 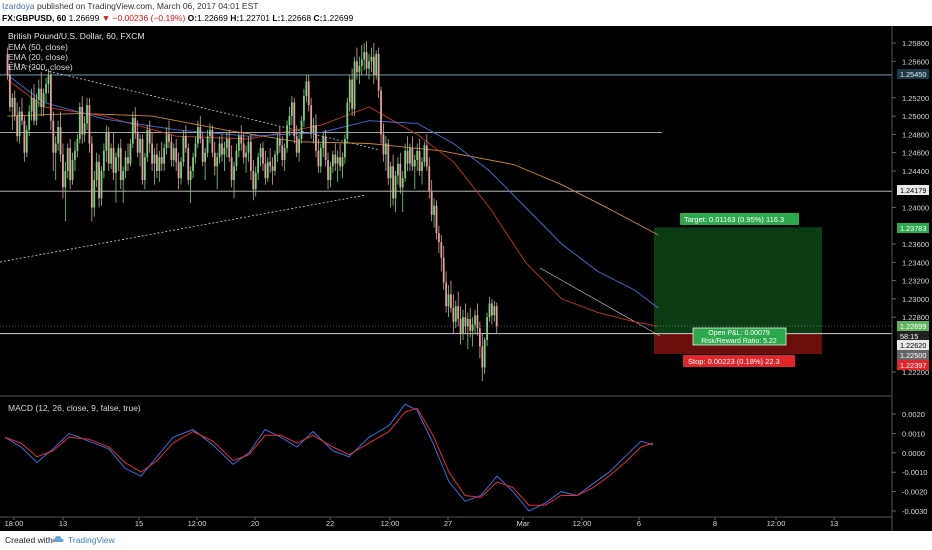 What do you see at coordinates (18, 6) in the screenshot?
I see `author-link: Izardoya` at bounding box center [18, 6].